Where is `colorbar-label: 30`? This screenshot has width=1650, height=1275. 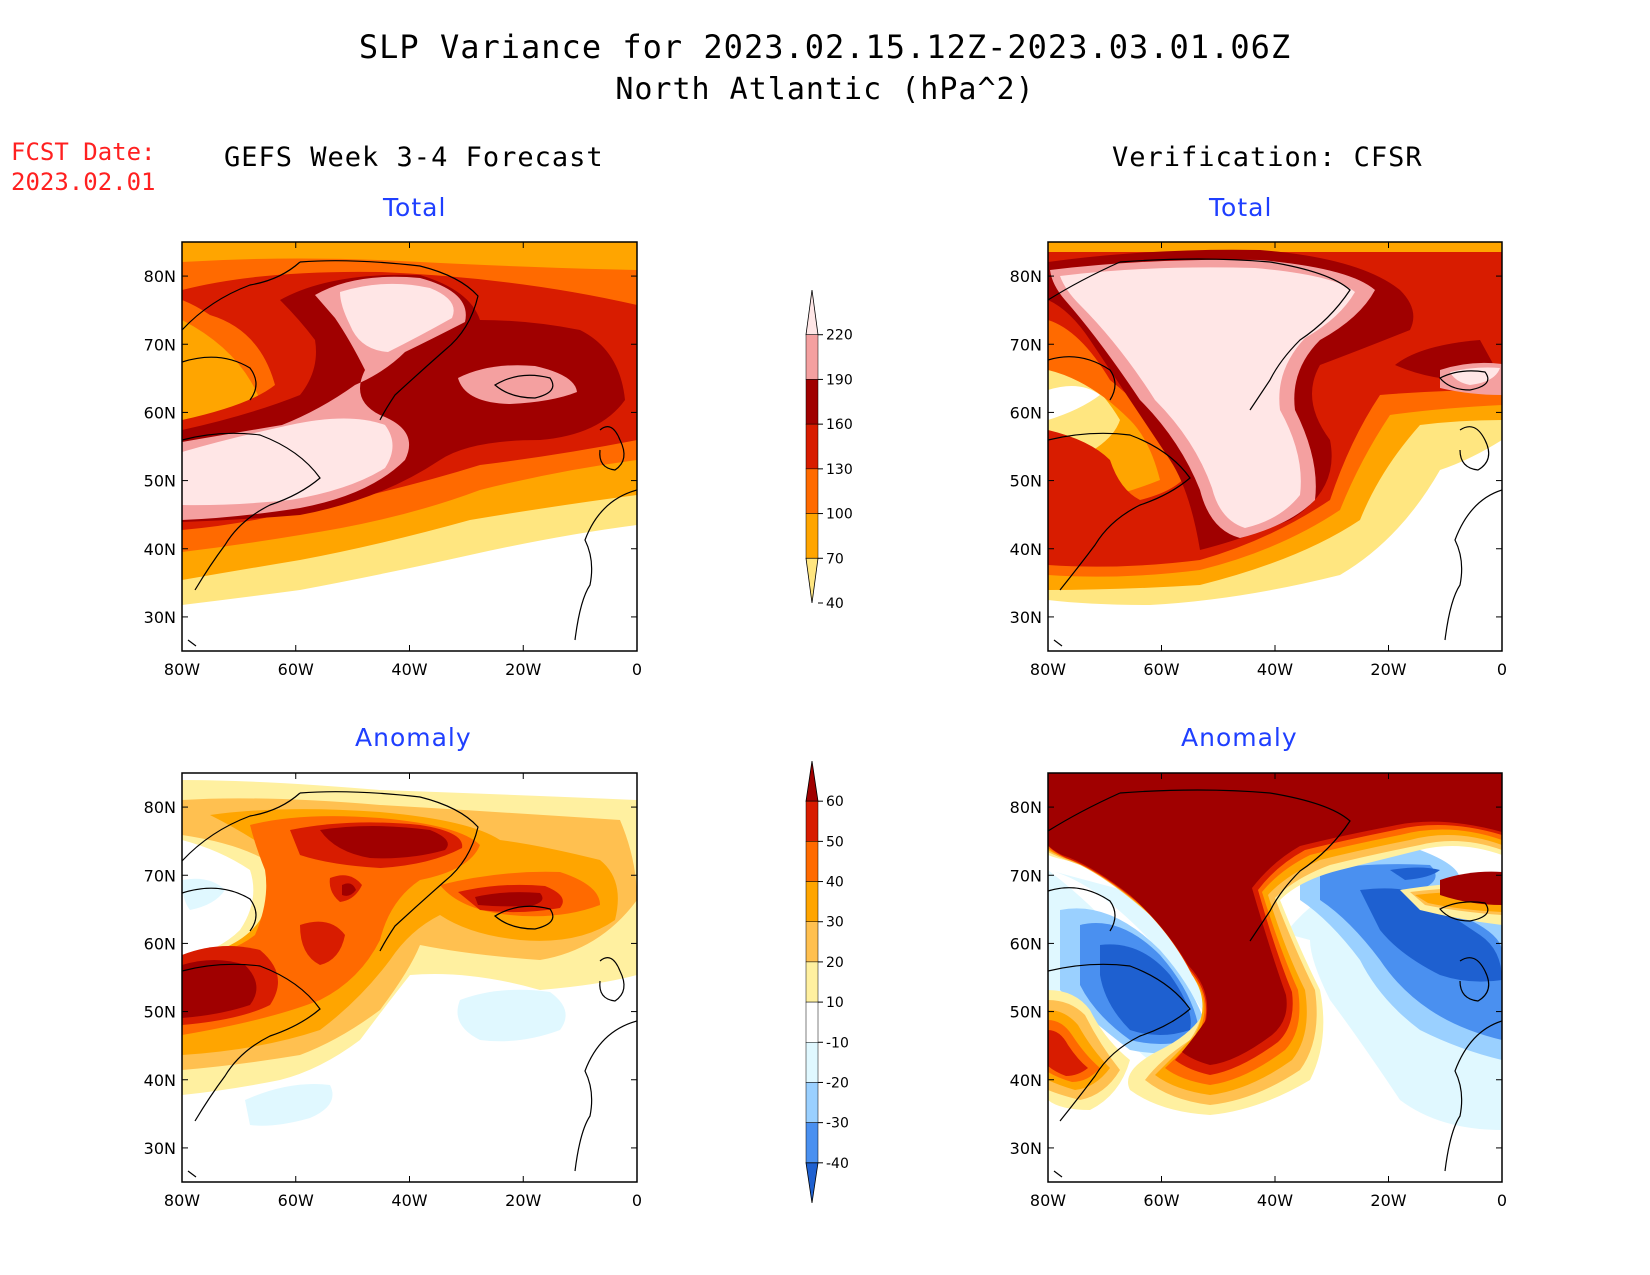
colorbar-label: 30 is located at coordinates (835, 923).